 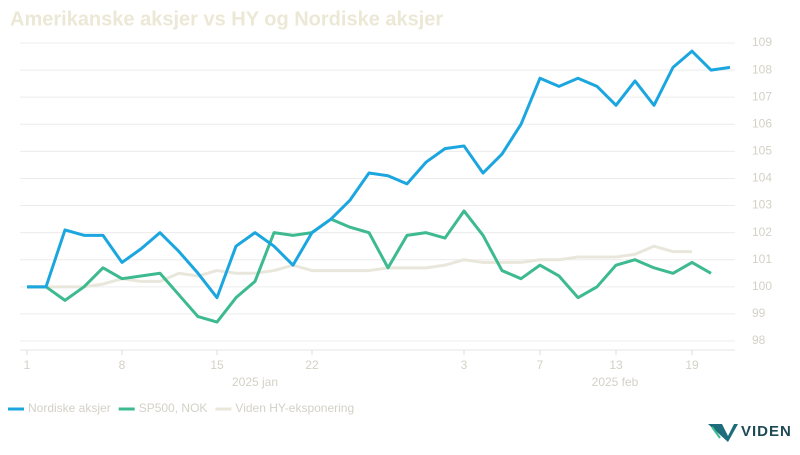 I want to click on line-series, so click(x=359, y=266).